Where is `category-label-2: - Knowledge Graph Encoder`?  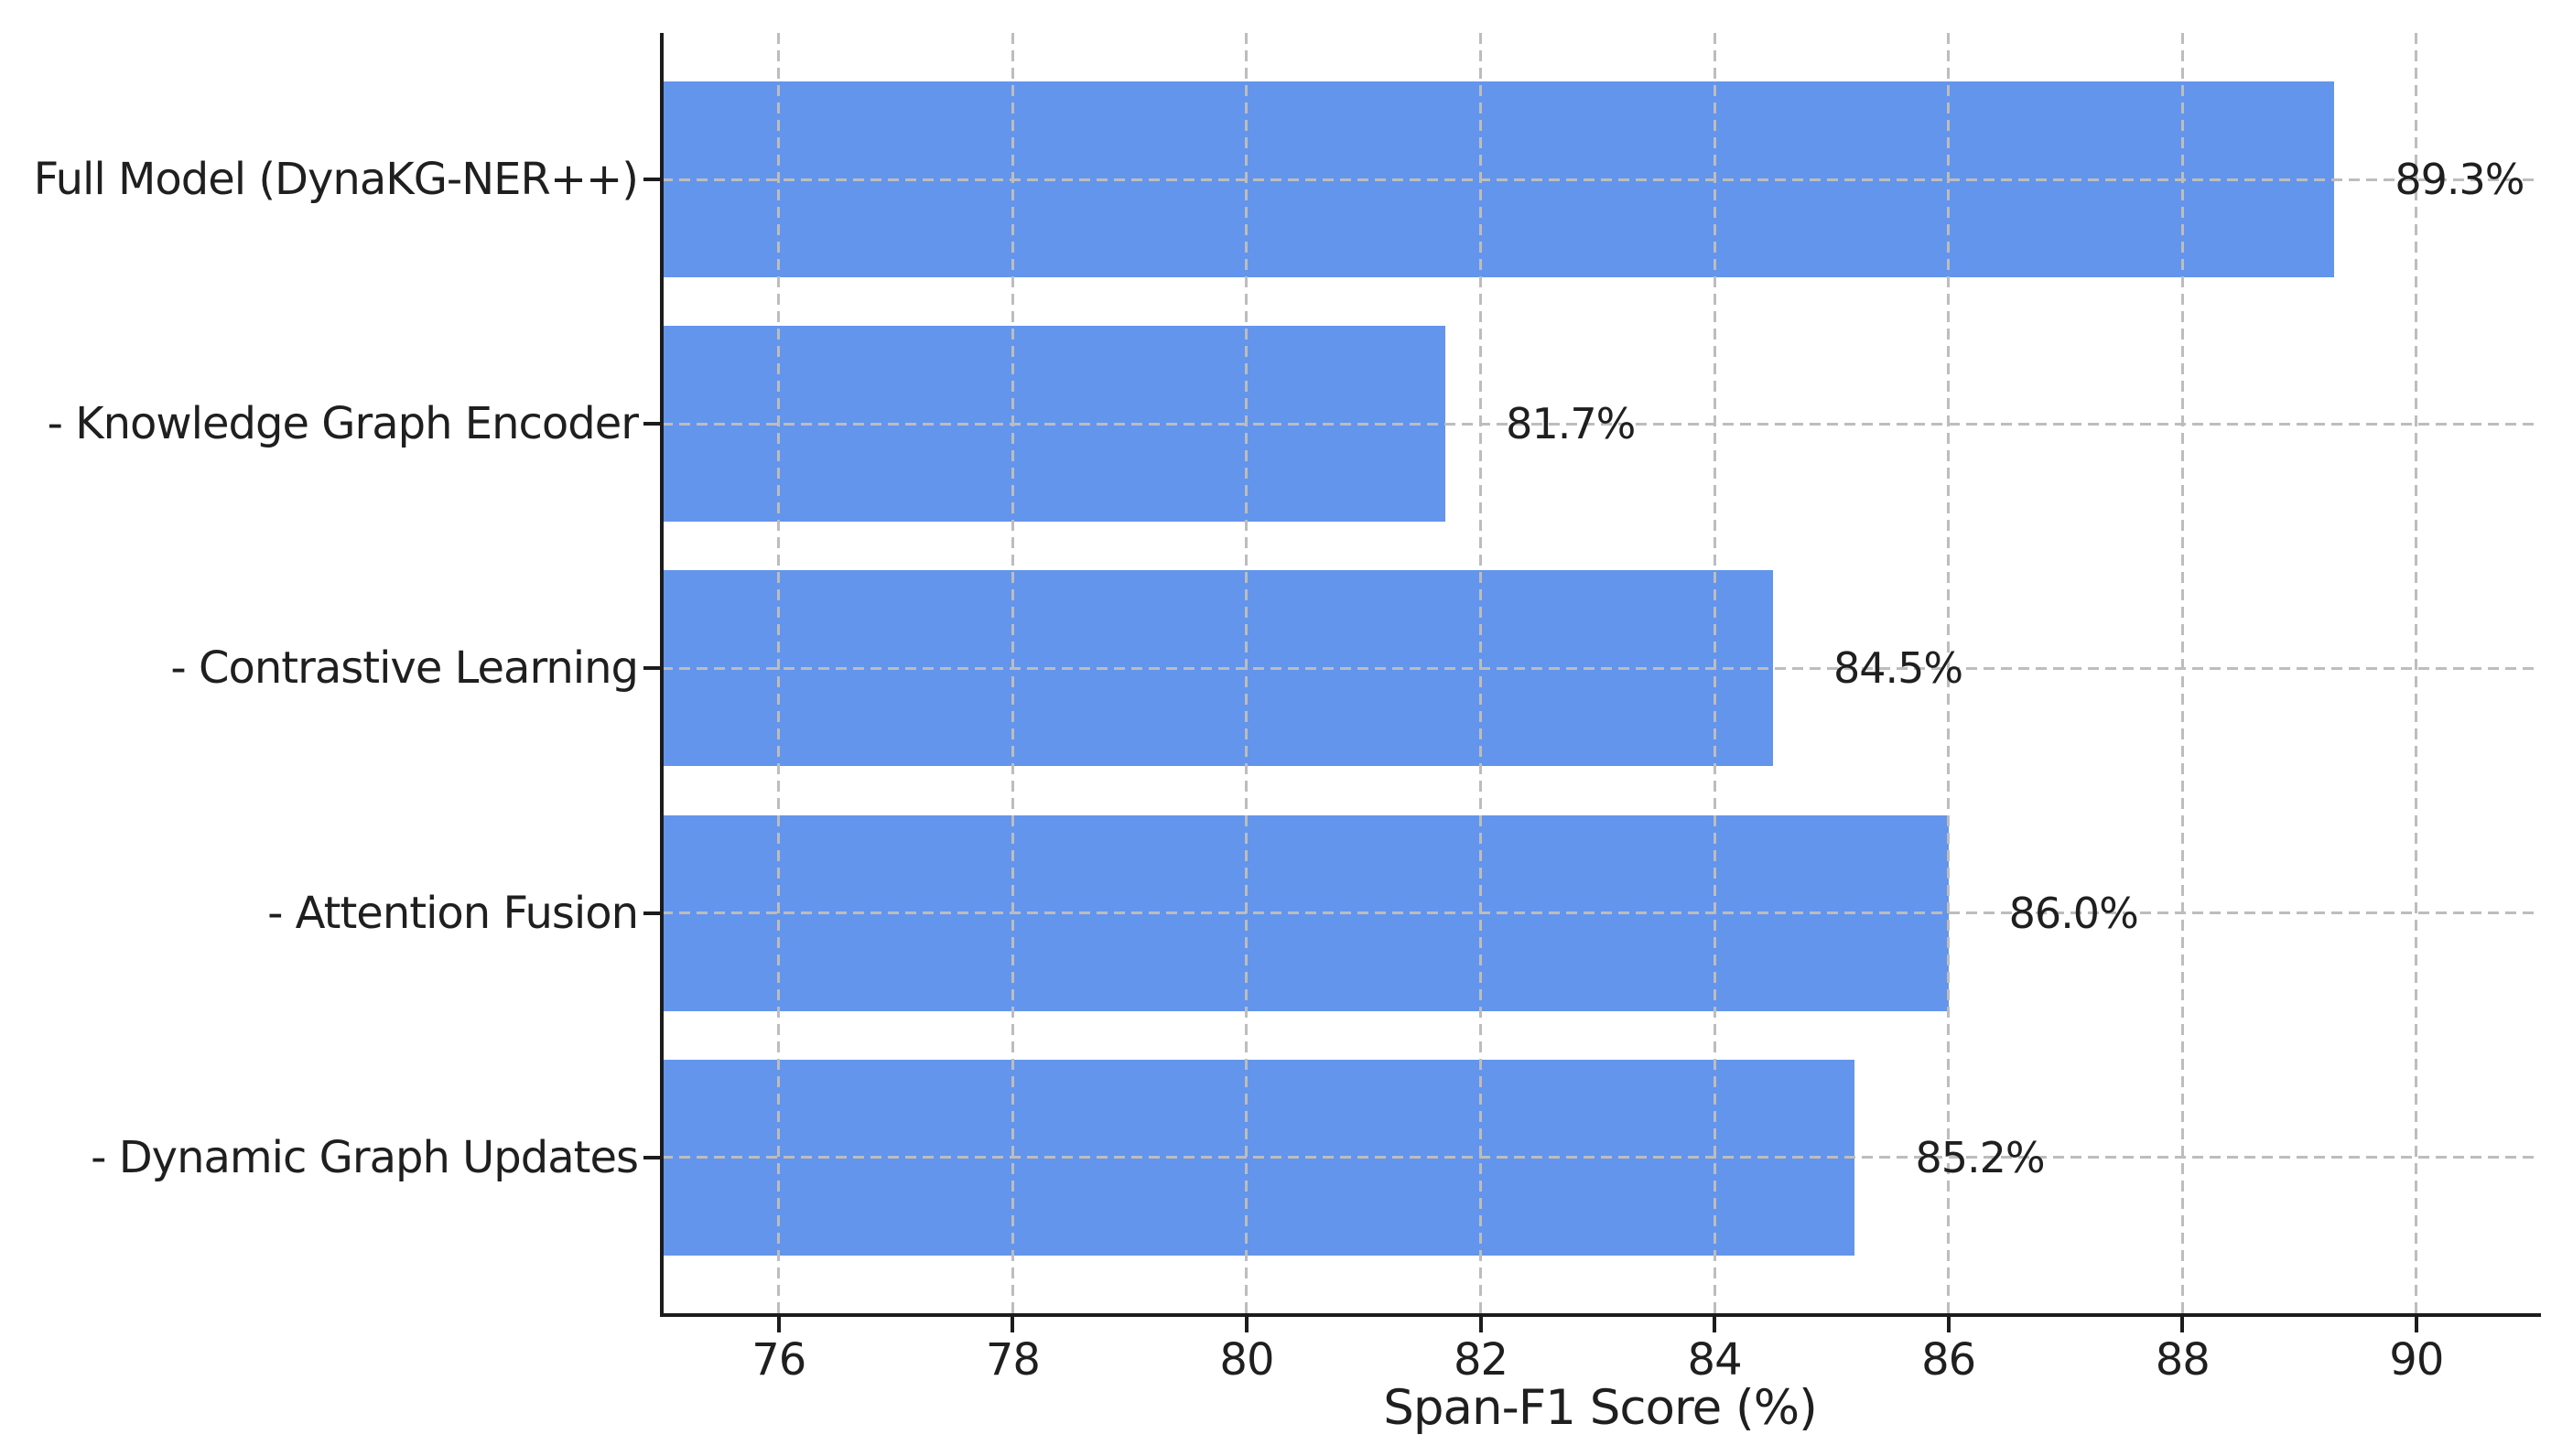
category-label-2: - Knowledge Graph Encoder is located at coordinates (343, 424).